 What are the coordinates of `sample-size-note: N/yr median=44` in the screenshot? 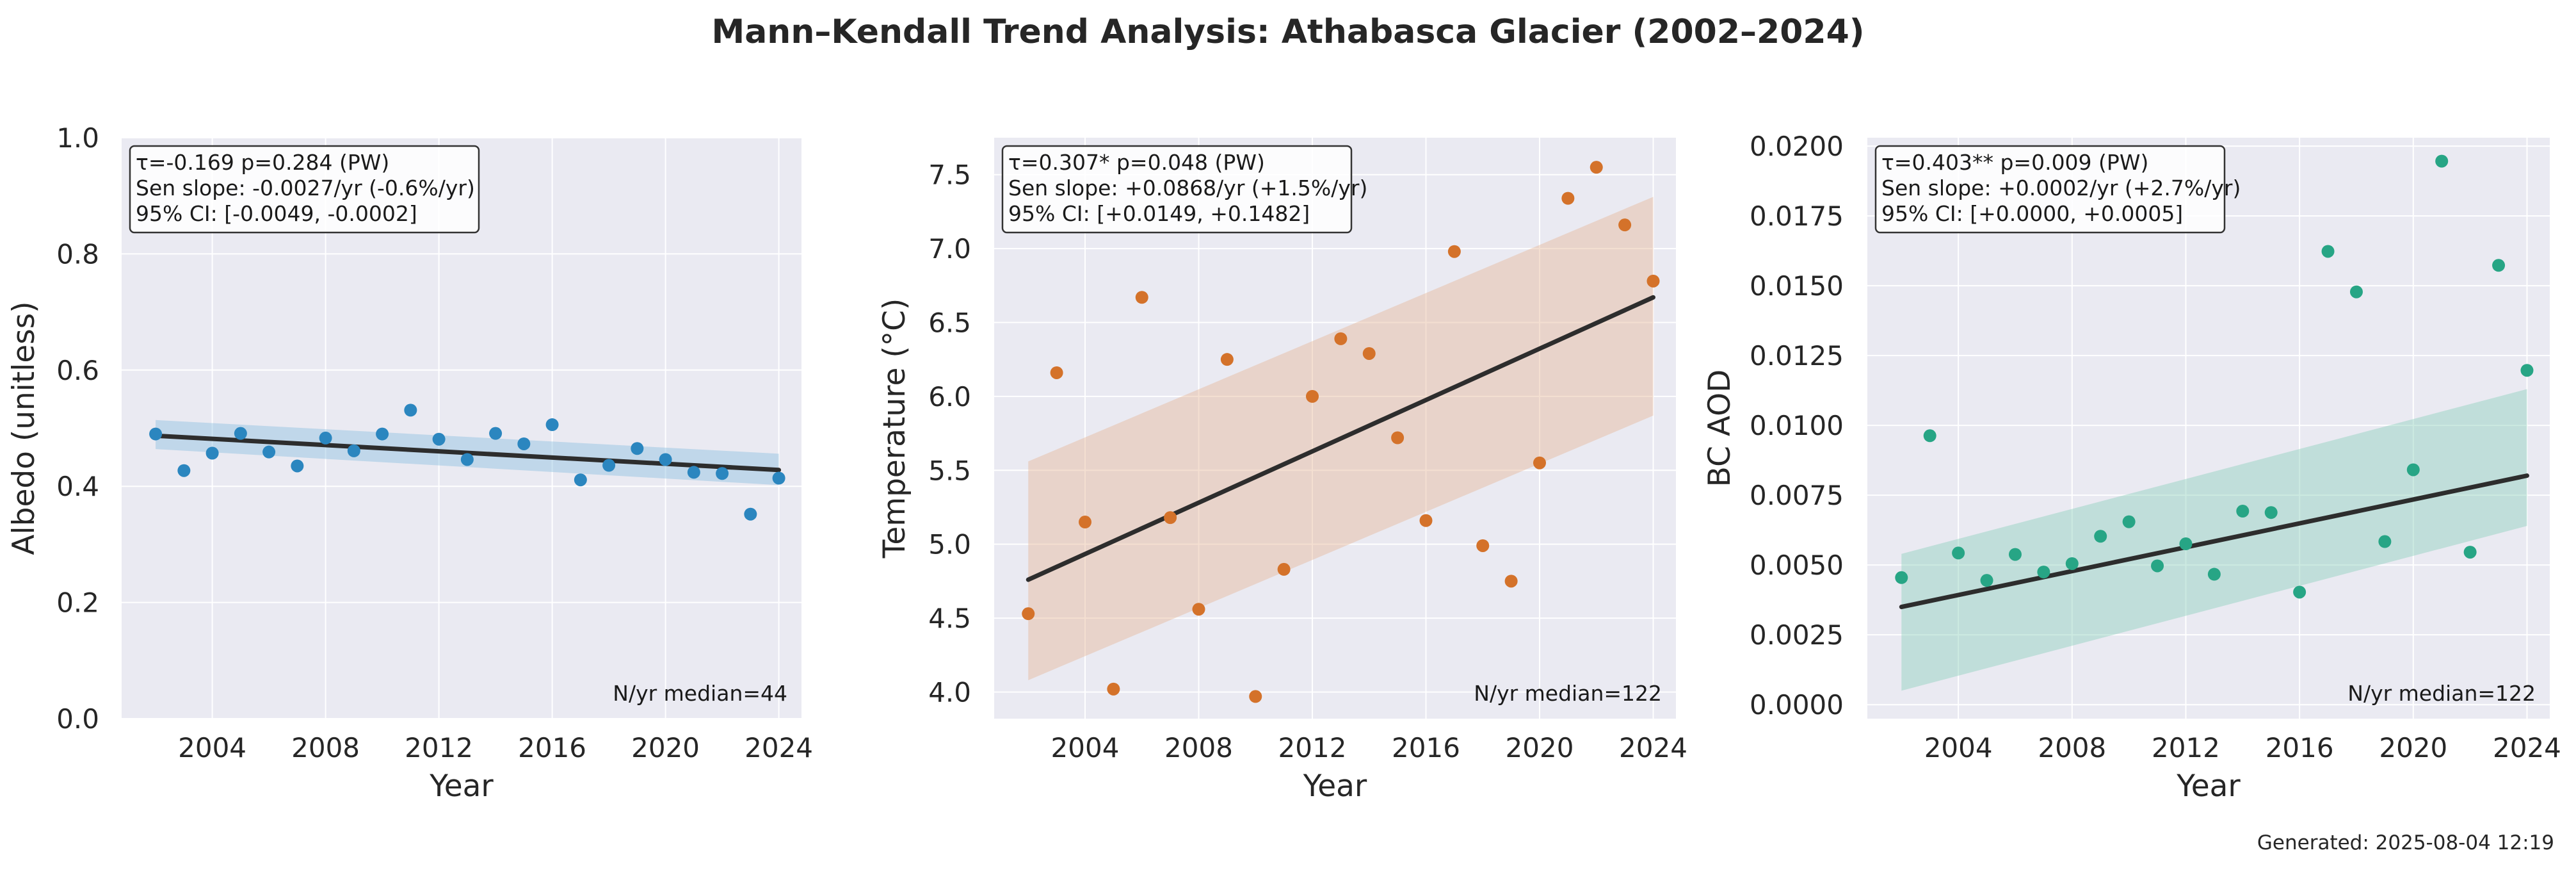 It's located at (700, 693).